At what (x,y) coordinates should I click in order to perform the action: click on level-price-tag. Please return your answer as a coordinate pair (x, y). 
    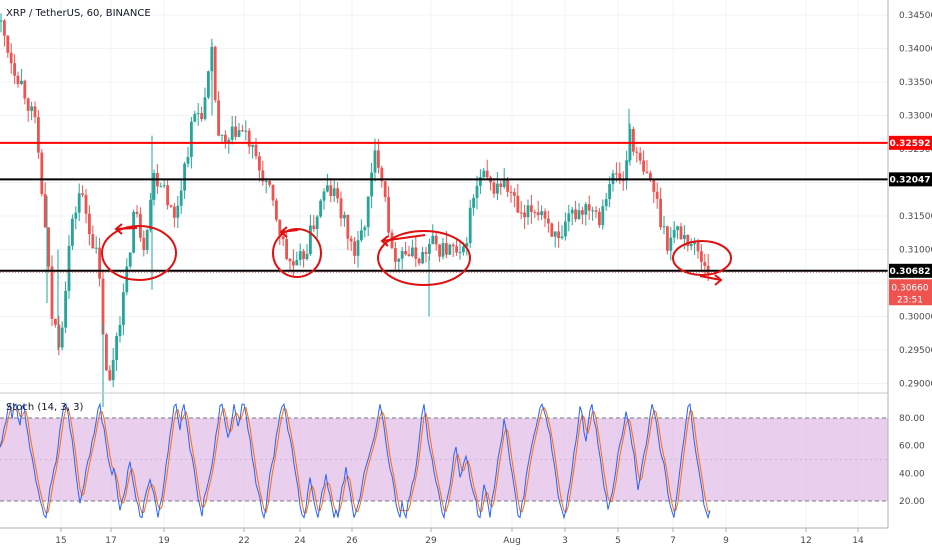
    Looking at the image, I should click on (910, 142).